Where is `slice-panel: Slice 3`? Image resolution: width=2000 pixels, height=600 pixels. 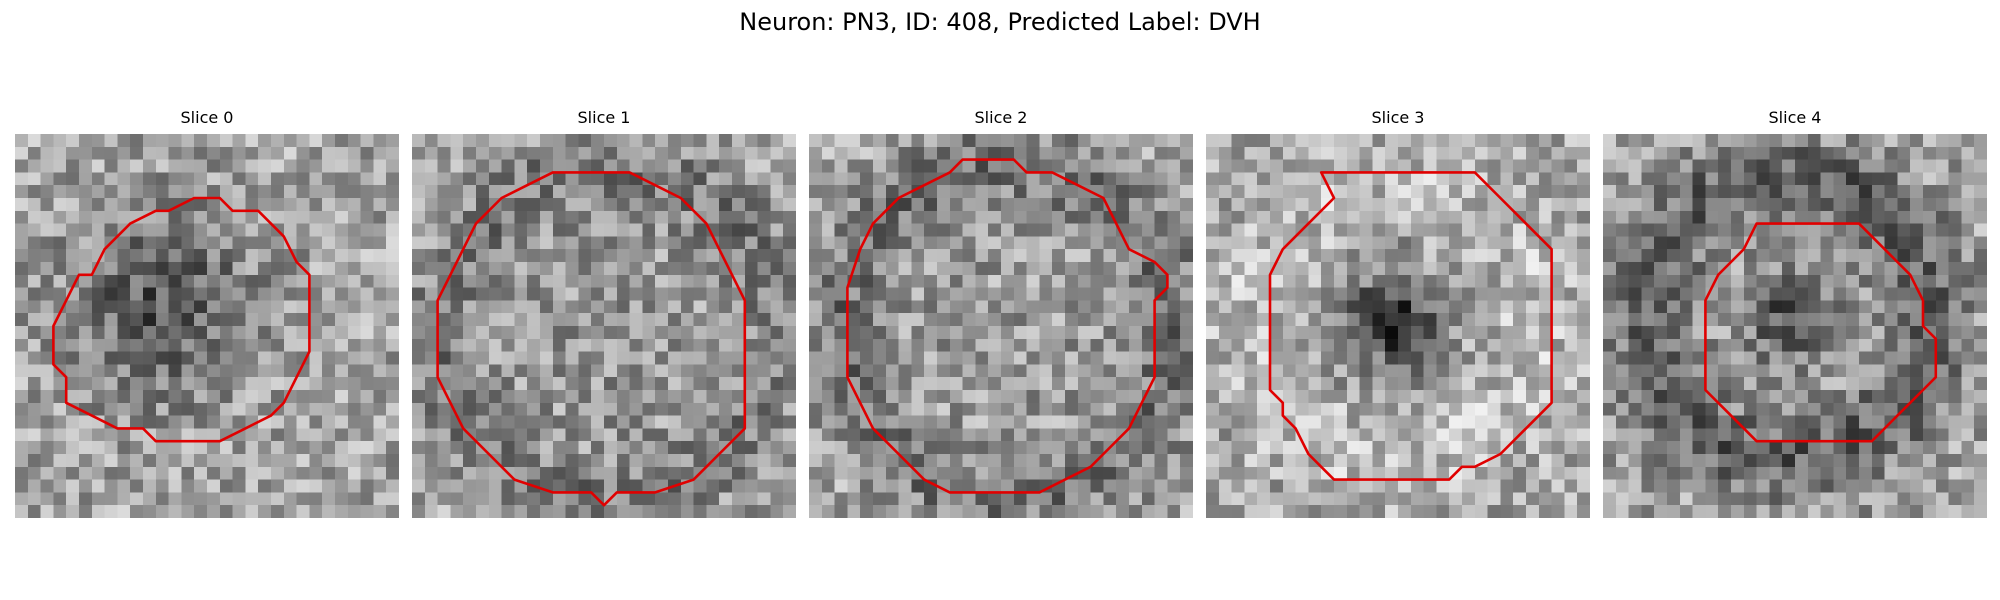
slice-panel: Slice 3 is located at coordinates (1398, 313).